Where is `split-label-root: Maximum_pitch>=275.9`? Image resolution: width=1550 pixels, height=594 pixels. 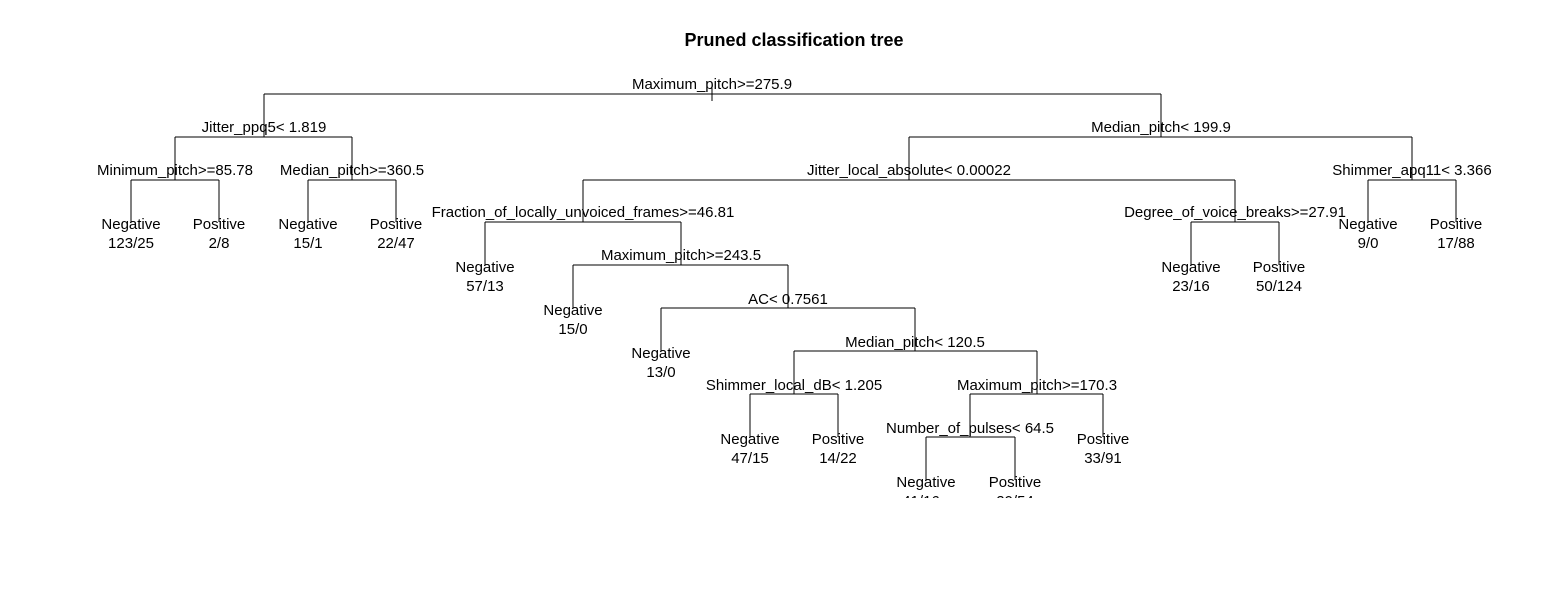 split-label-root: Maximum_pitch>=275.9 is located at coordinates (712, 84).